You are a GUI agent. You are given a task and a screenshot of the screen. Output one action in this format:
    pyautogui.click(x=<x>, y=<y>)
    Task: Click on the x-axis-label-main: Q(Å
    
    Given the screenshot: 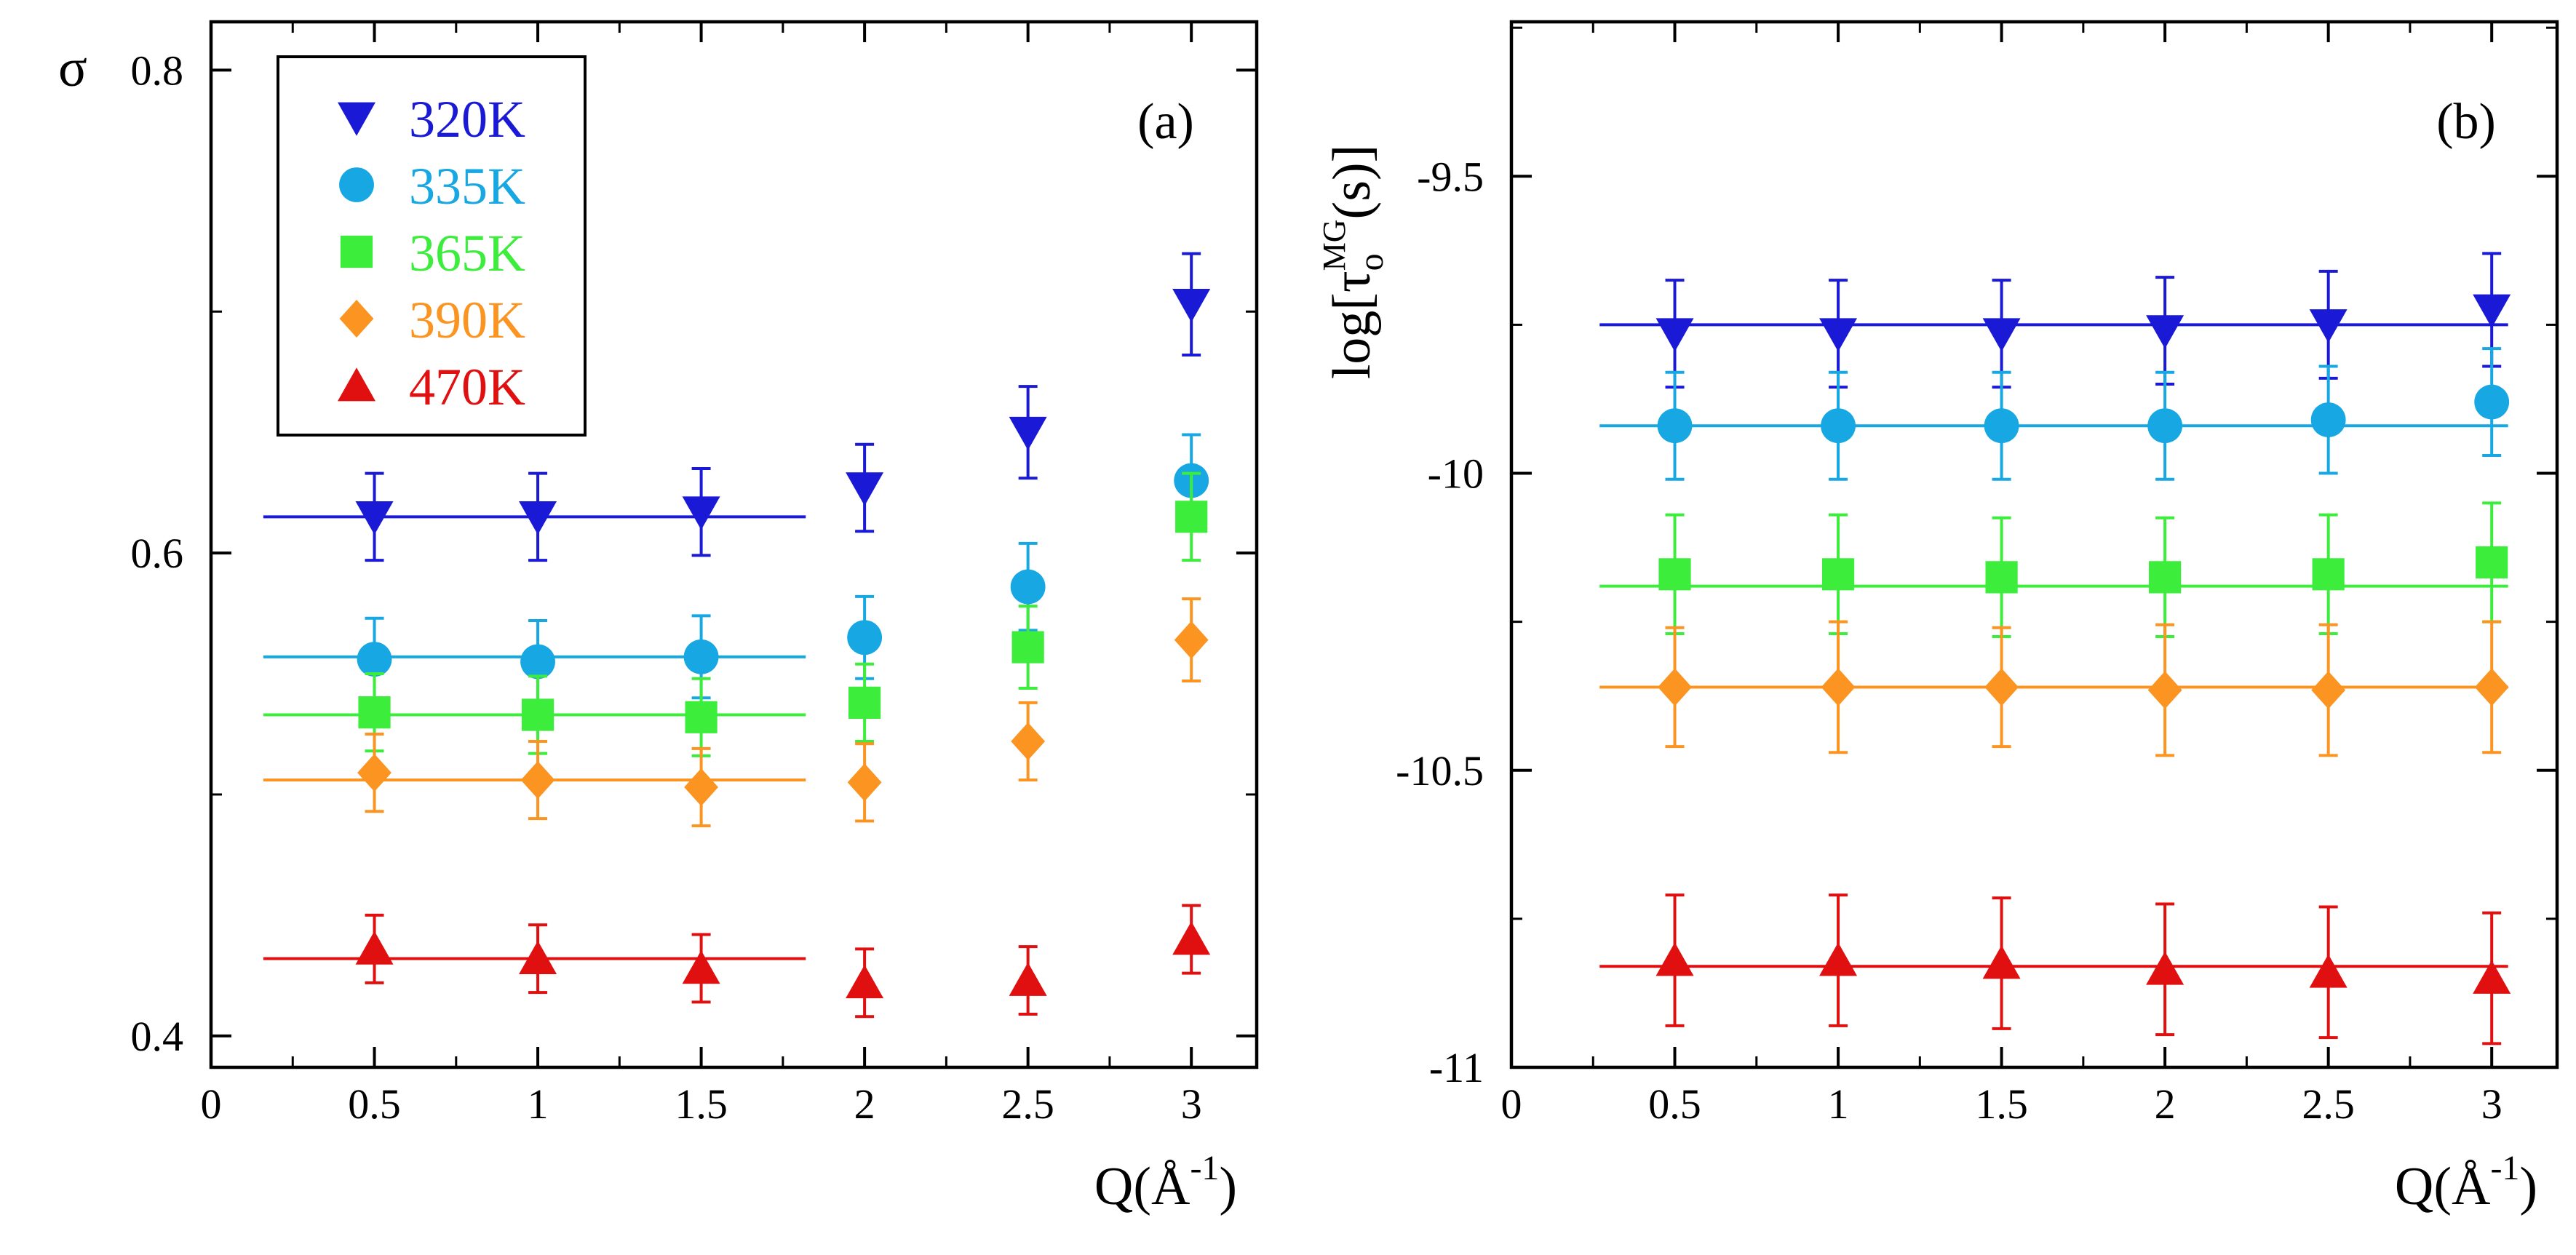 What is the action you would take?
    pyautogui.click(x=1142, y=1186)
    